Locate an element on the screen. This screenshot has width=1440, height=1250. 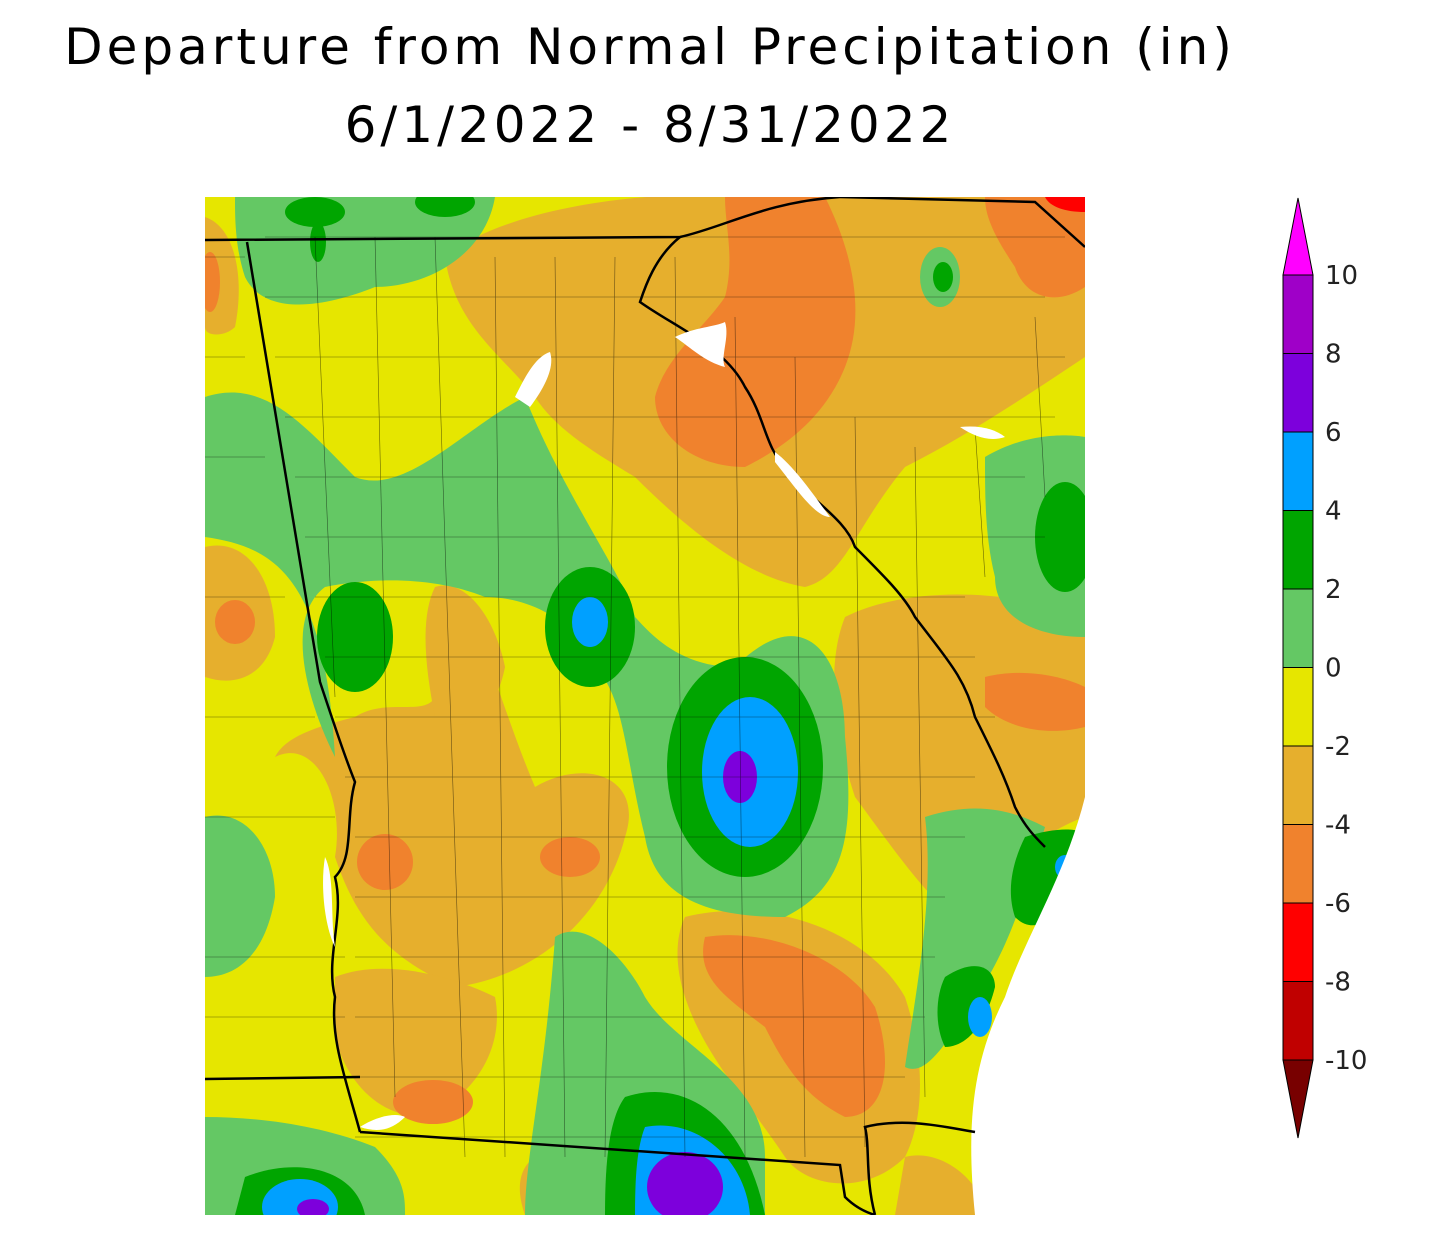
legend-swatch-m8-m6 is located at coordinates (1298, 942).